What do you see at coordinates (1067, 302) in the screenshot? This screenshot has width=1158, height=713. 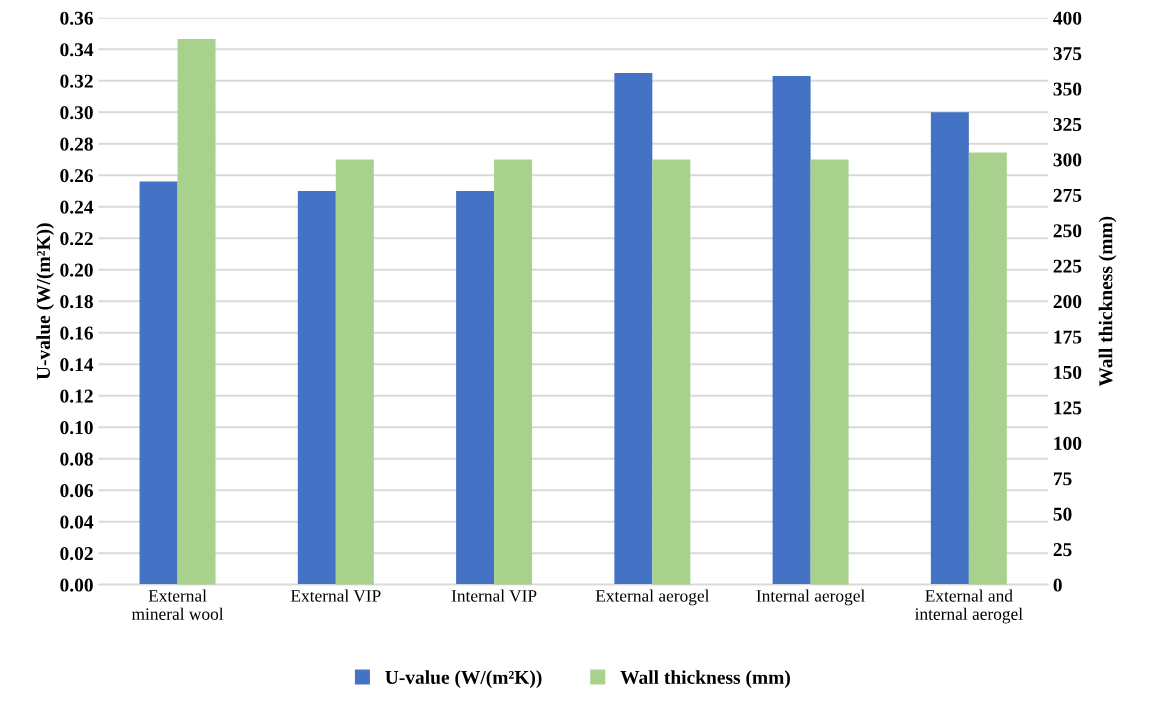 I see `y2-tick-label: 200` at bounding box center [1067, 302].